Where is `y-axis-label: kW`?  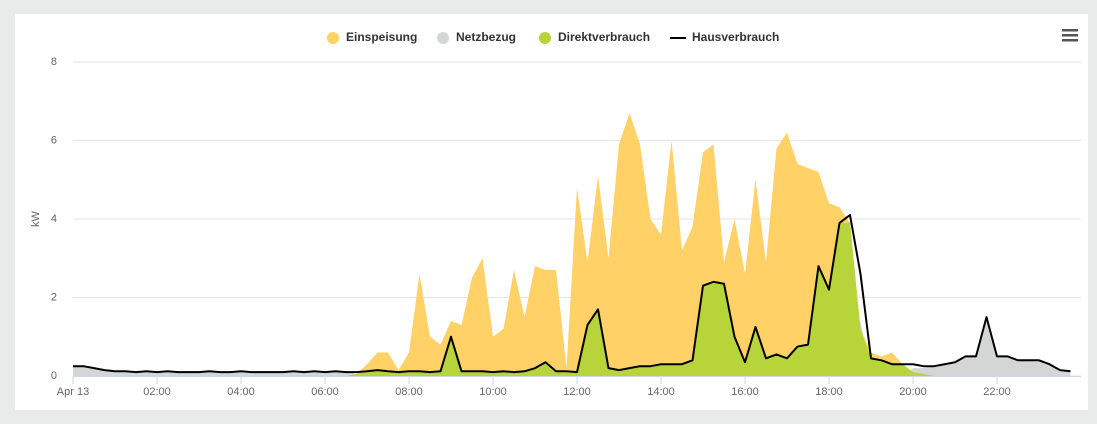 y-axis-label: kW is located at coordinates (36, 218).